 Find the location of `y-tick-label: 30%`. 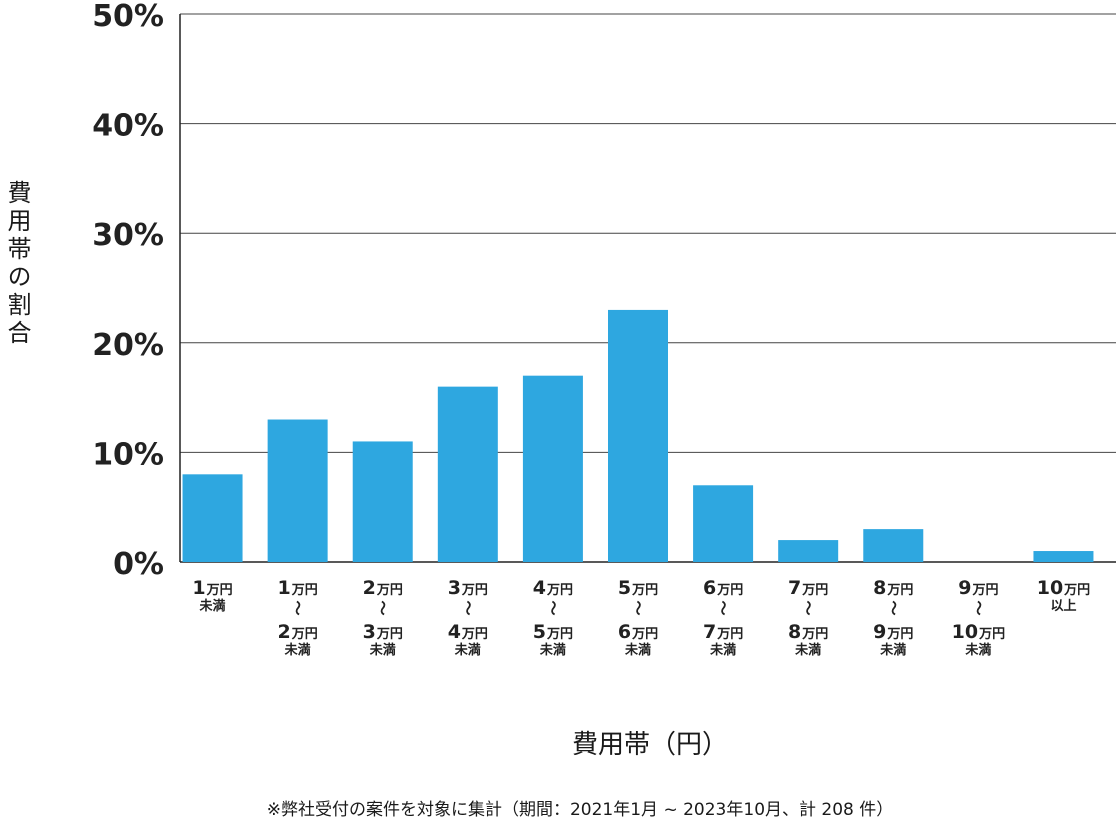

y-tick-label: 30% is located at coordinates (128, 235).